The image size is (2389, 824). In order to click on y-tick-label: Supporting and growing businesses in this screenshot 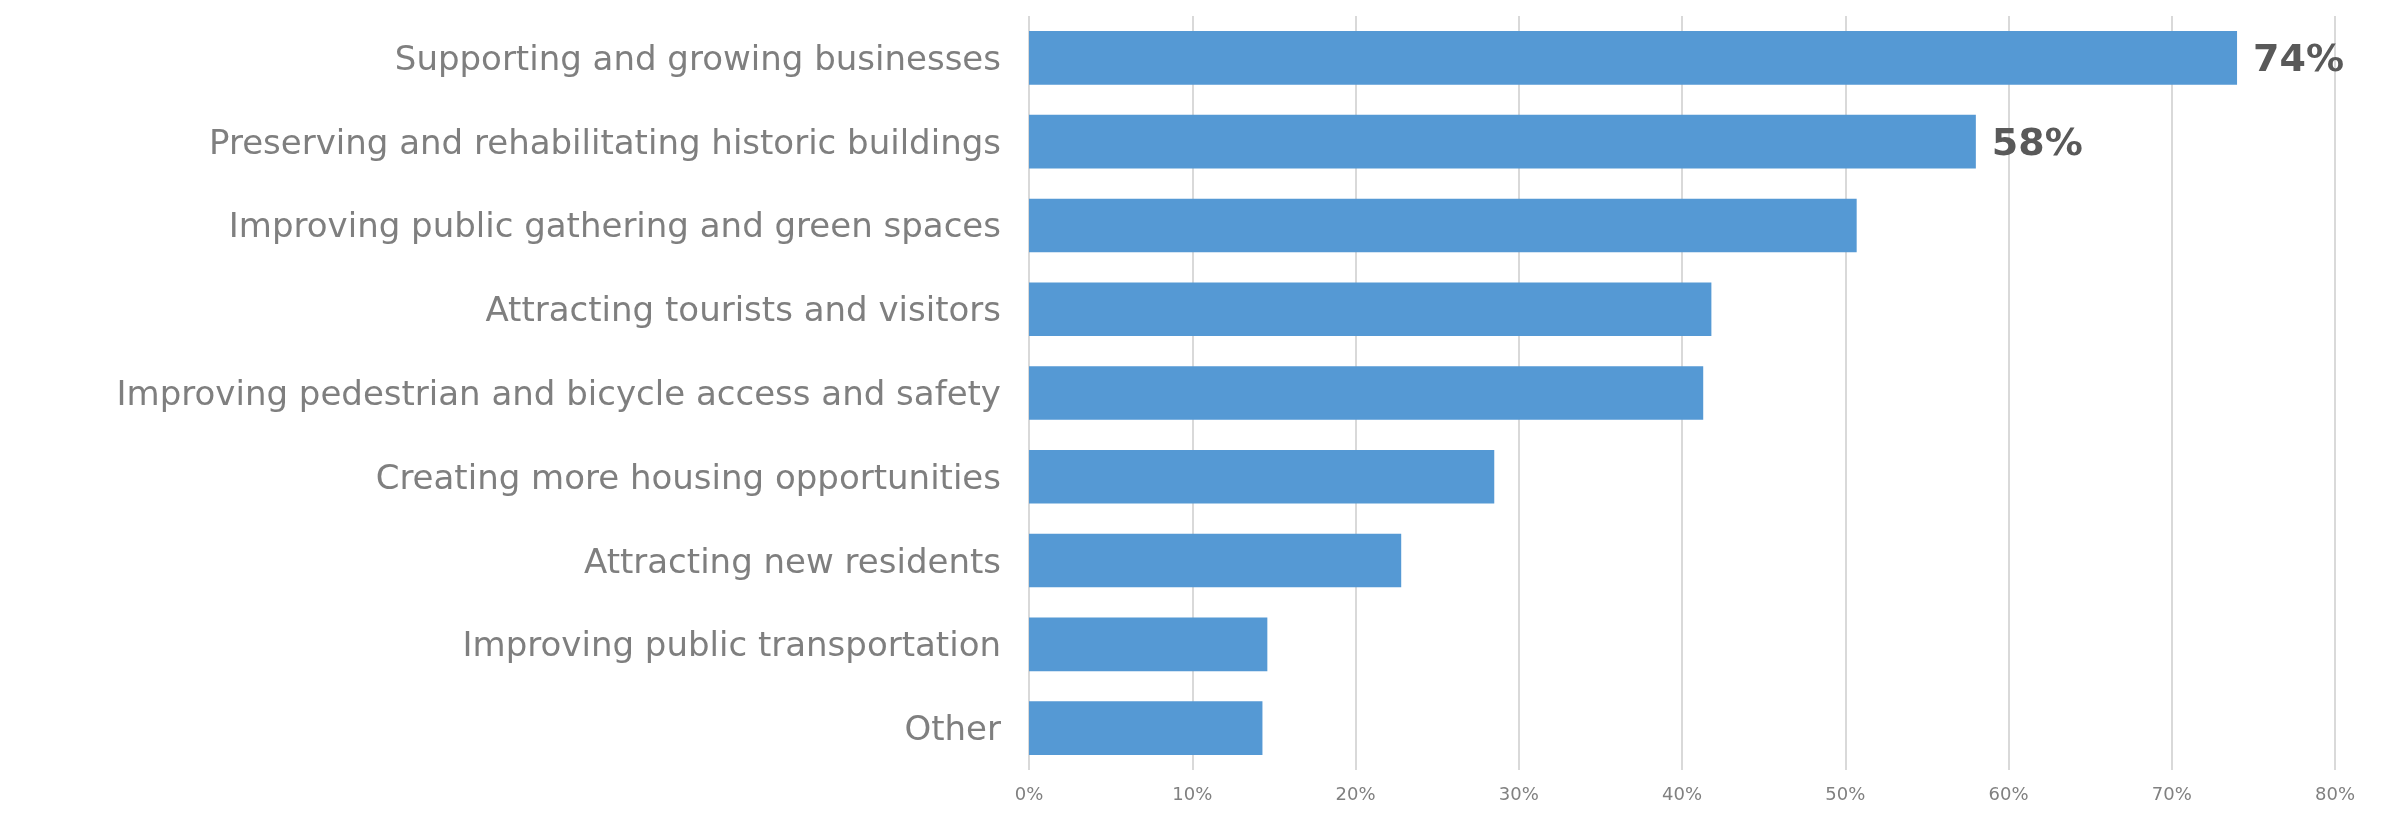, I will do `click(697, 57)`.